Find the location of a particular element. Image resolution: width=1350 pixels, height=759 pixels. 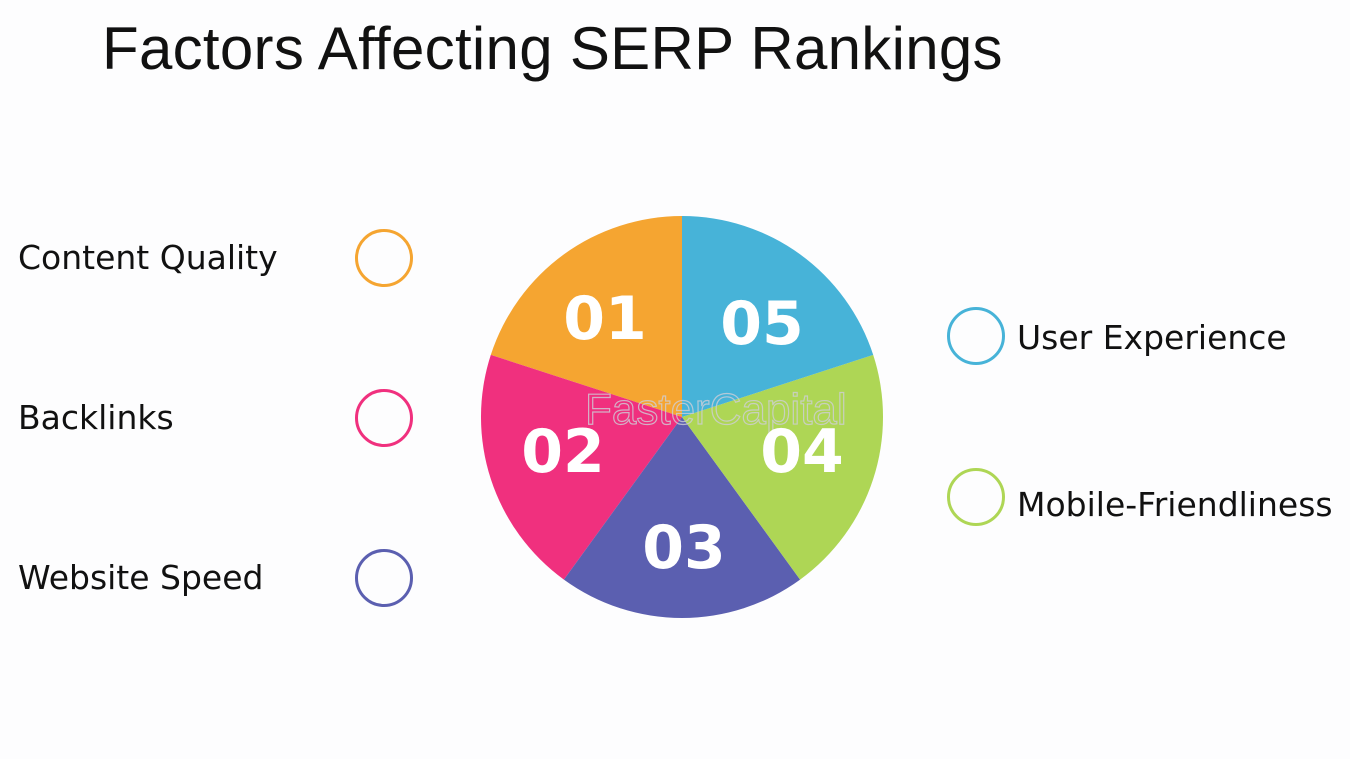

slice-01-number: 01 is located at coordinates (605, 319).